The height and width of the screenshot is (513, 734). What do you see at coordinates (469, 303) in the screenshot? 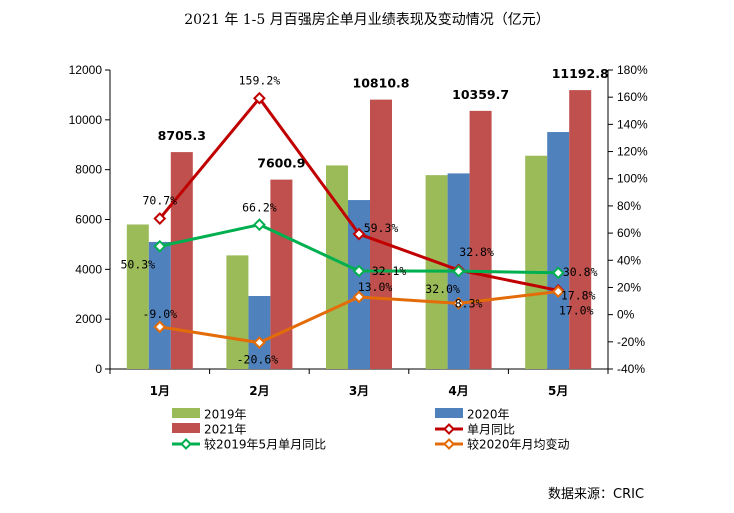
I see `line-value-label: 8.3%` at bounding box center [469, 303].